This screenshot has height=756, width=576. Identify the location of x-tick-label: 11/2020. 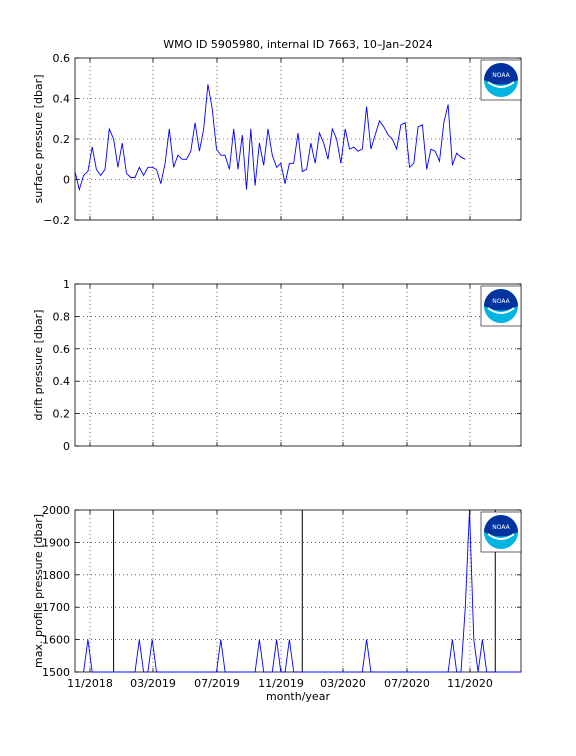
(470, 683).